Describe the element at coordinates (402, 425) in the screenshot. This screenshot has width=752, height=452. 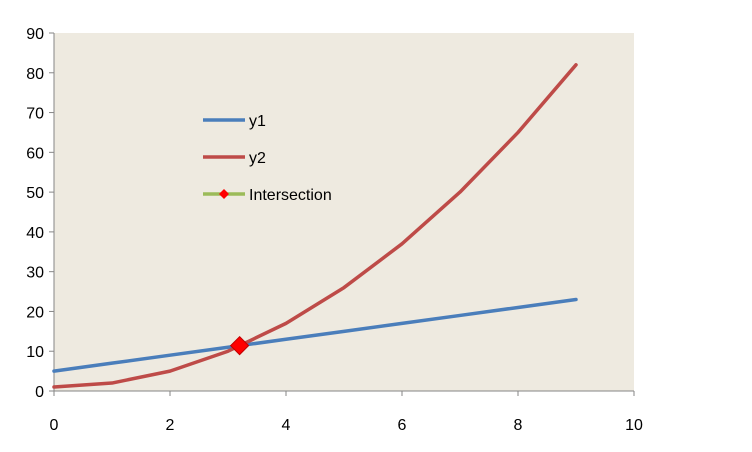
I see `x-tick-label: 6` at that location.